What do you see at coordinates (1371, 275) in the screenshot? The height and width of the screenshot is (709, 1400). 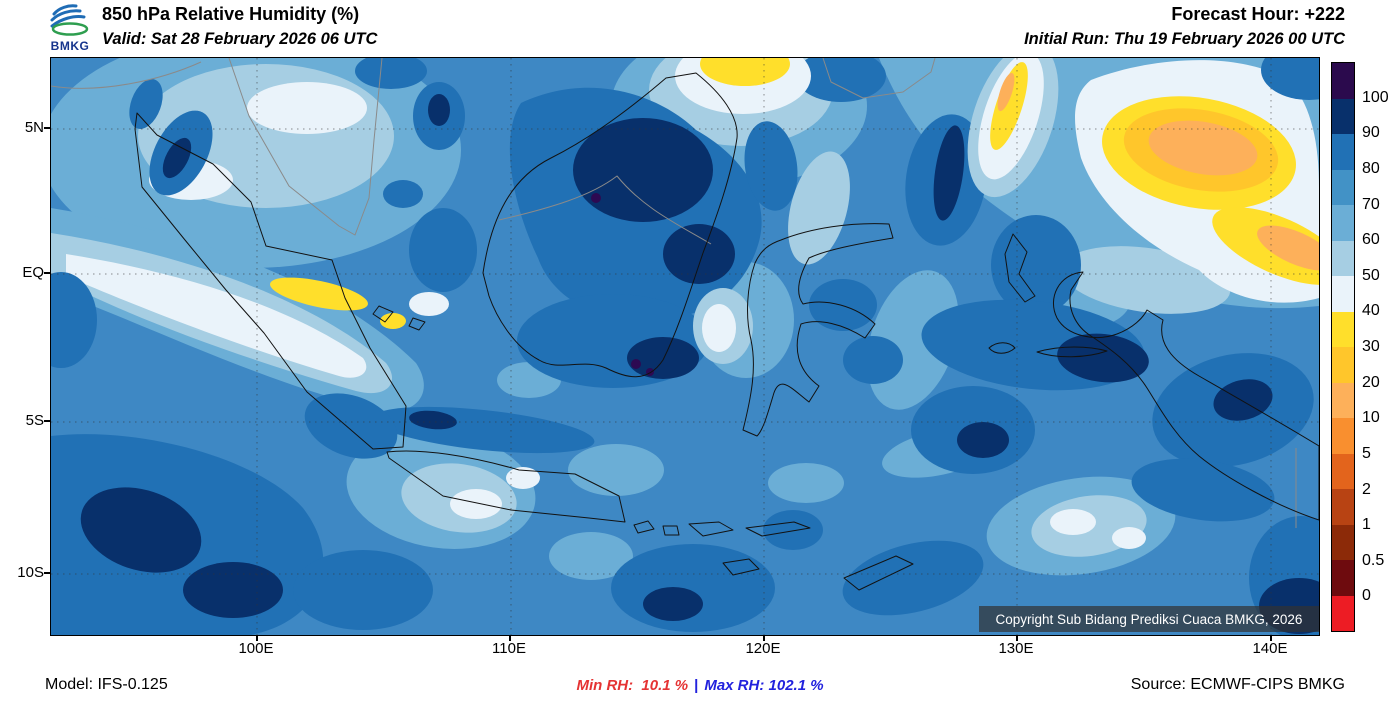 I see `colorbar-label: 50` at bounding box center [1371, 275].